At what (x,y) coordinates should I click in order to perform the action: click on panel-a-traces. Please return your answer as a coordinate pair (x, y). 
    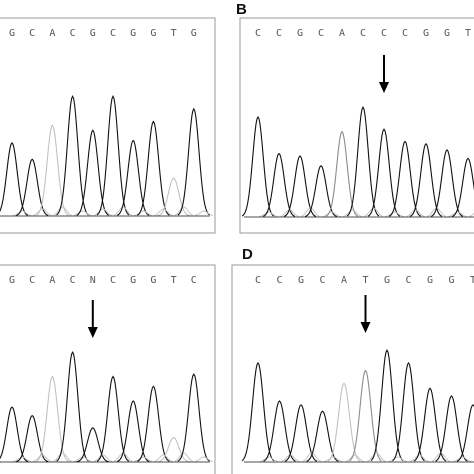
    Looking at the image, I should click on (107, 155).